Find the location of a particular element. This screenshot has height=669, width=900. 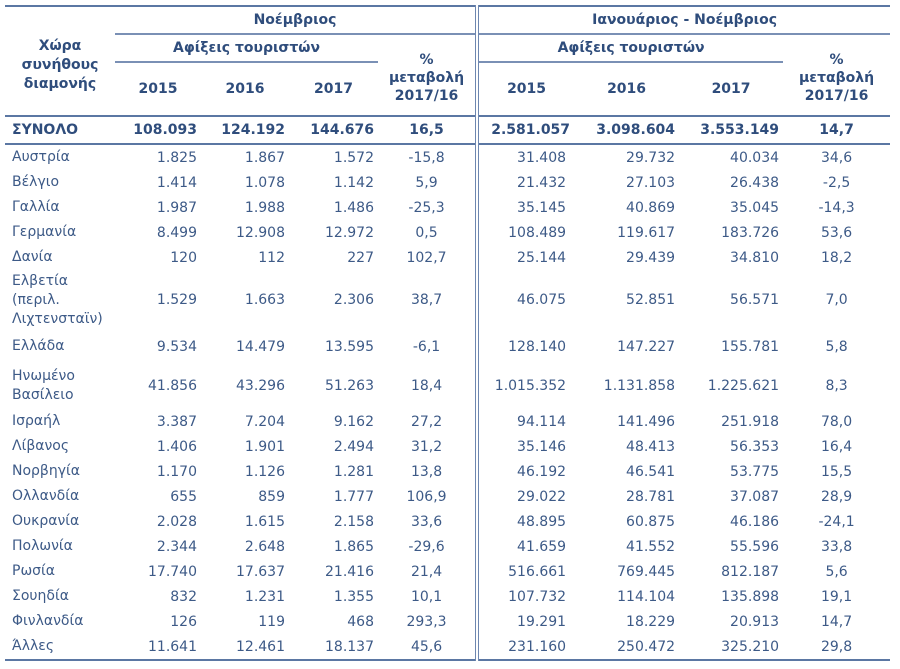

arrivals-cell: 7.204 is located at coordinates (264, 421).